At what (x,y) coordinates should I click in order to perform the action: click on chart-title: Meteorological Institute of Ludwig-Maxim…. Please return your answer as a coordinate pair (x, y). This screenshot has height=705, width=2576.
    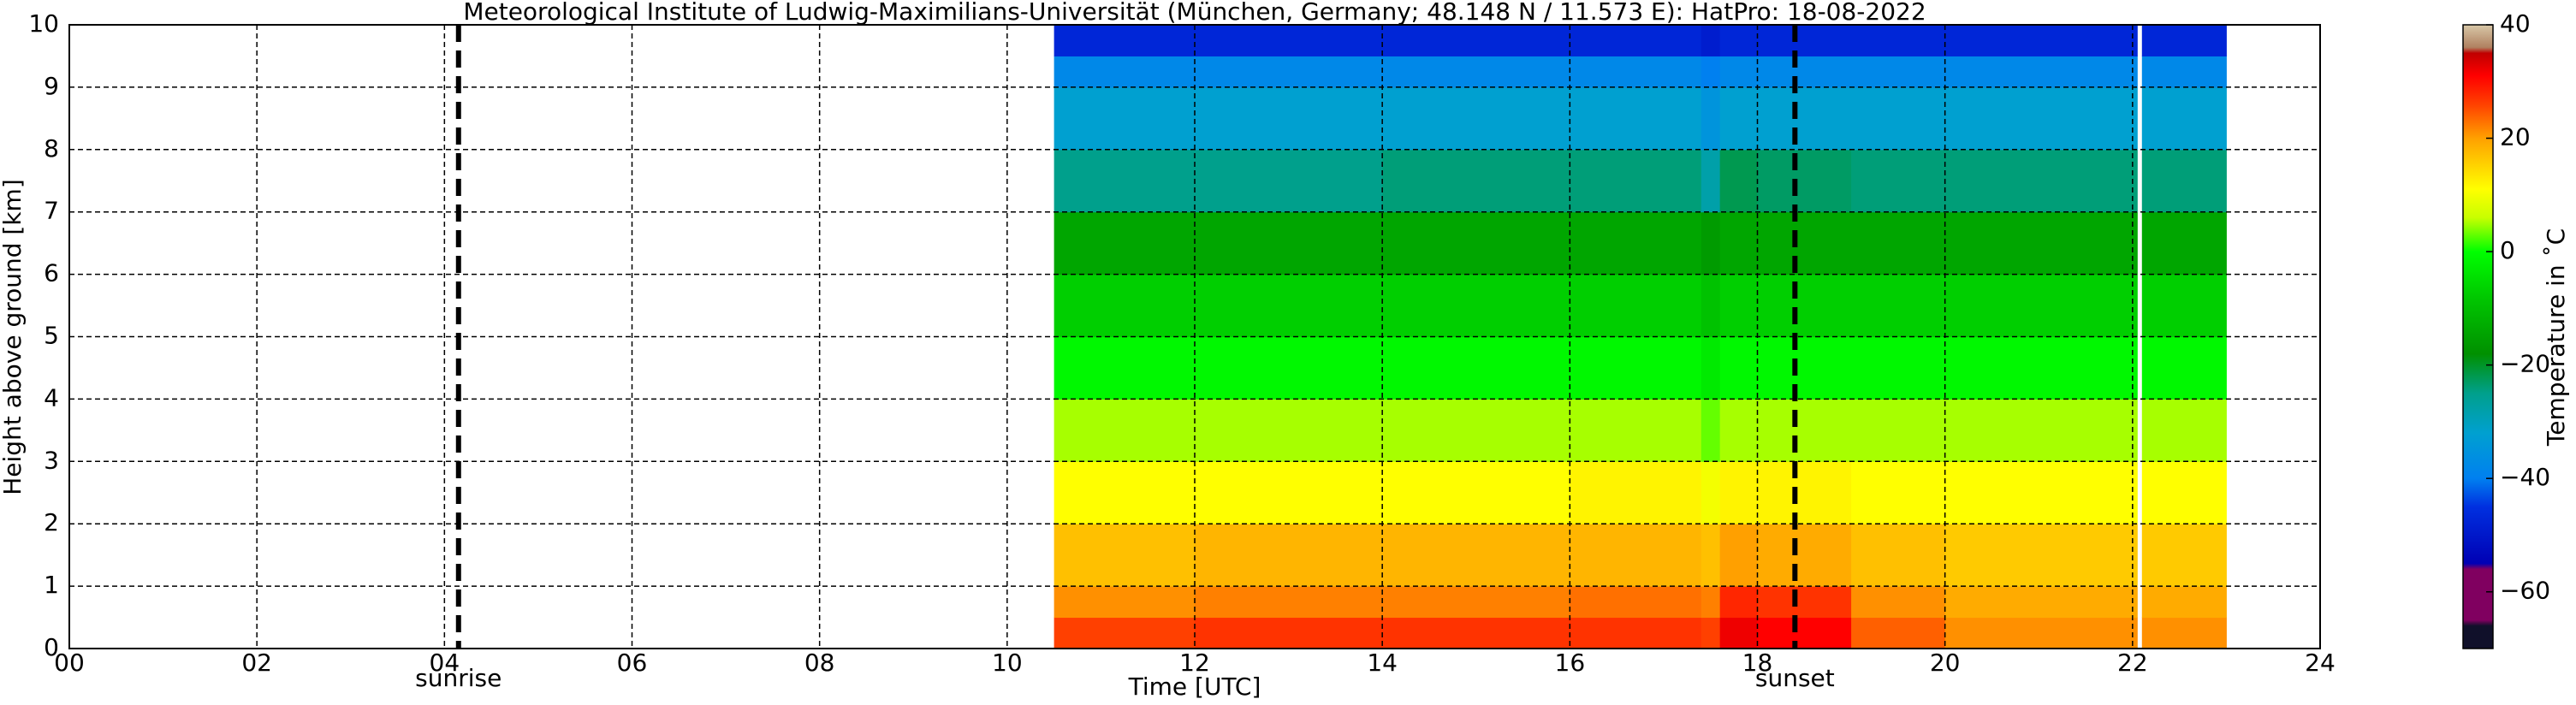
    Looking at the image, I should click on (1194, 13).